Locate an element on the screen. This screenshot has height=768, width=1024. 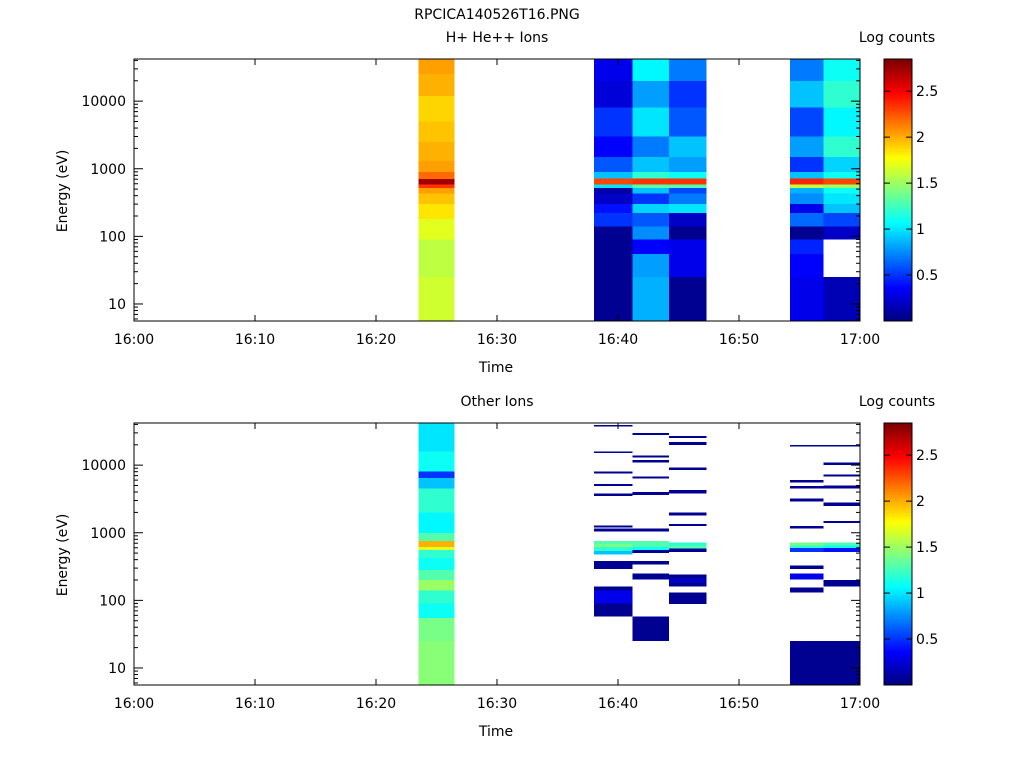
heatmap-cells is located at coordinates (639, 190).